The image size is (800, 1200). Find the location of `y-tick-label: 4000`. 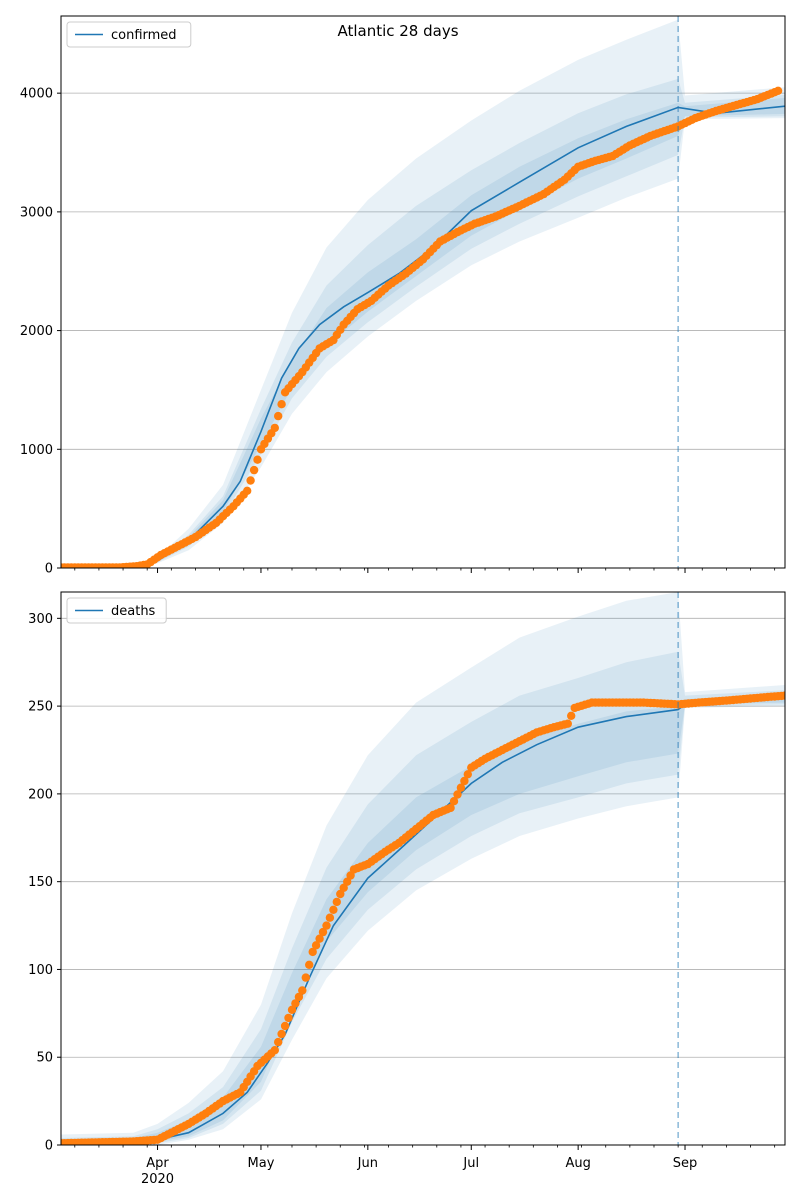

y-tick-label: 4000 is located at coordinates (36, 94).